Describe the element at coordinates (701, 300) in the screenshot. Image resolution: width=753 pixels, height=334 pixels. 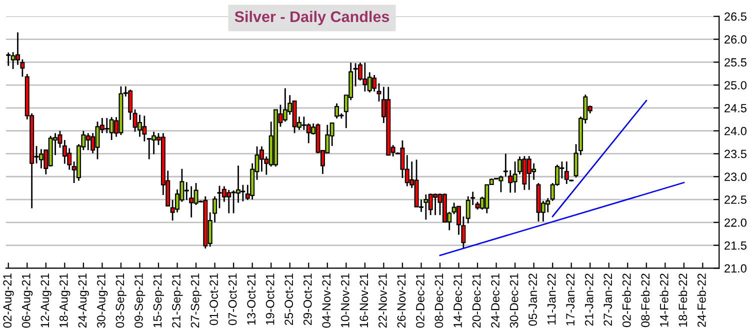
I see `x-tick-label: 24-Feb-22` at that location.